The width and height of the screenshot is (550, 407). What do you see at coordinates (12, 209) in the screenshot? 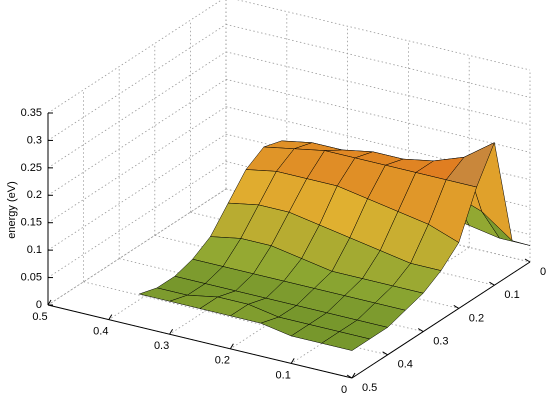
I see `z-axis-label: energy (eV)` at bounding box center [12, 209].